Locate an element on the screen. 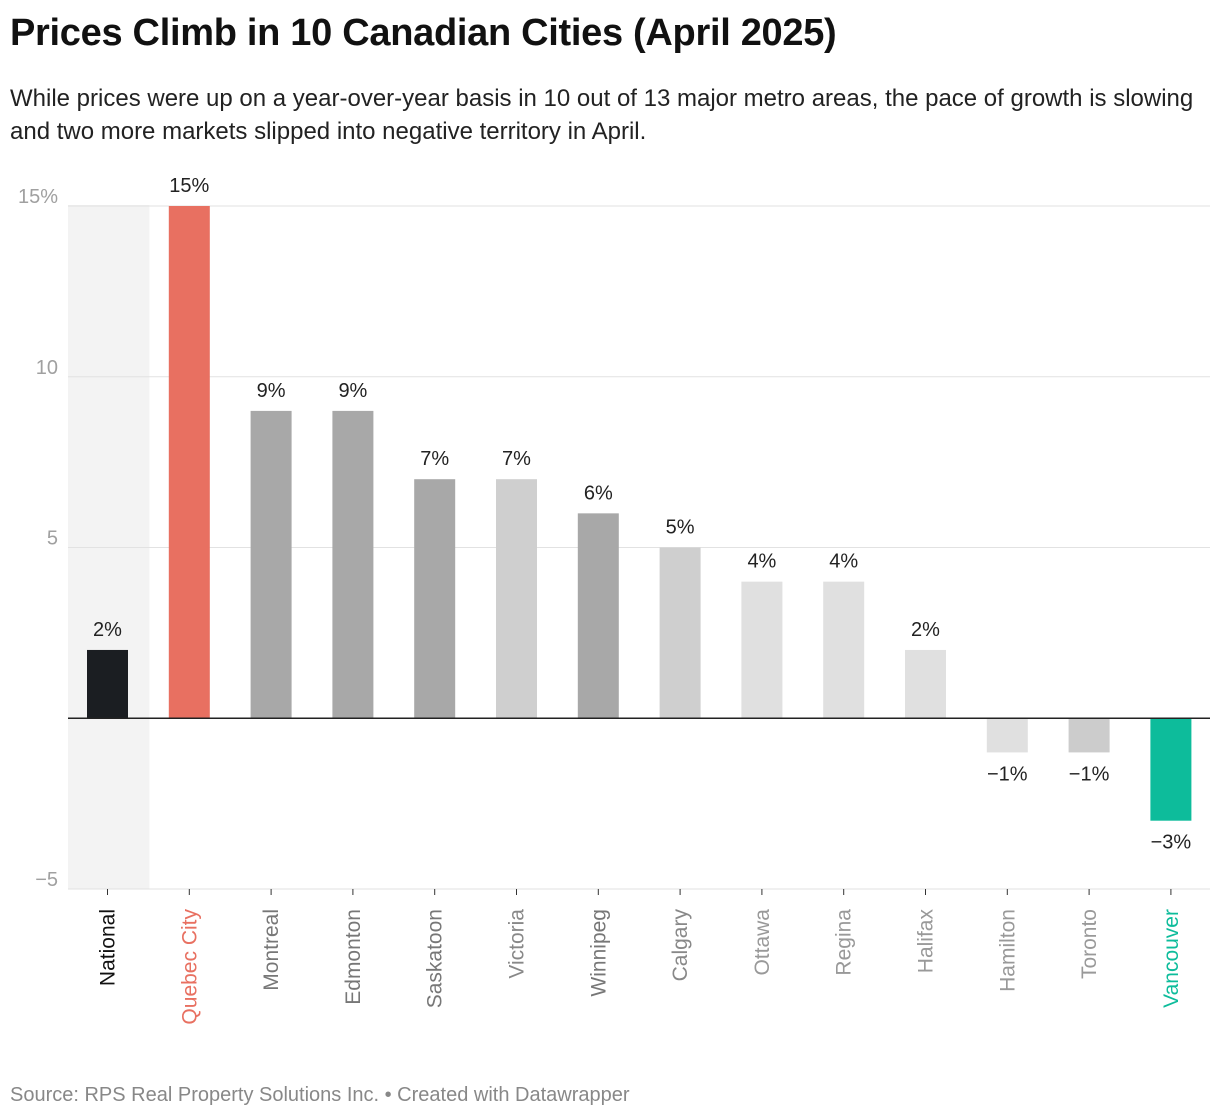 This screenshot has width=1220, height=1120. x-category-label: National is located at coordinates (108, 947).